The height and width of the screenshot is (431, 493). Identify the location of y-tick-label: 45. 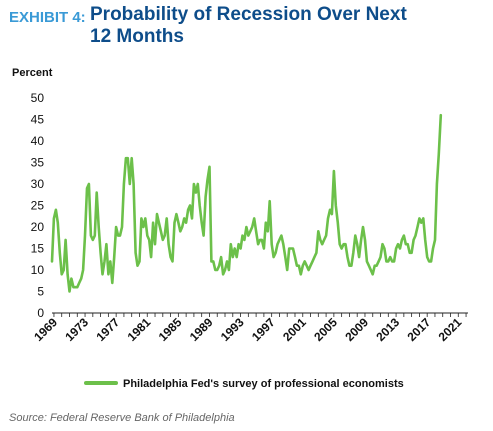
(38, 120).